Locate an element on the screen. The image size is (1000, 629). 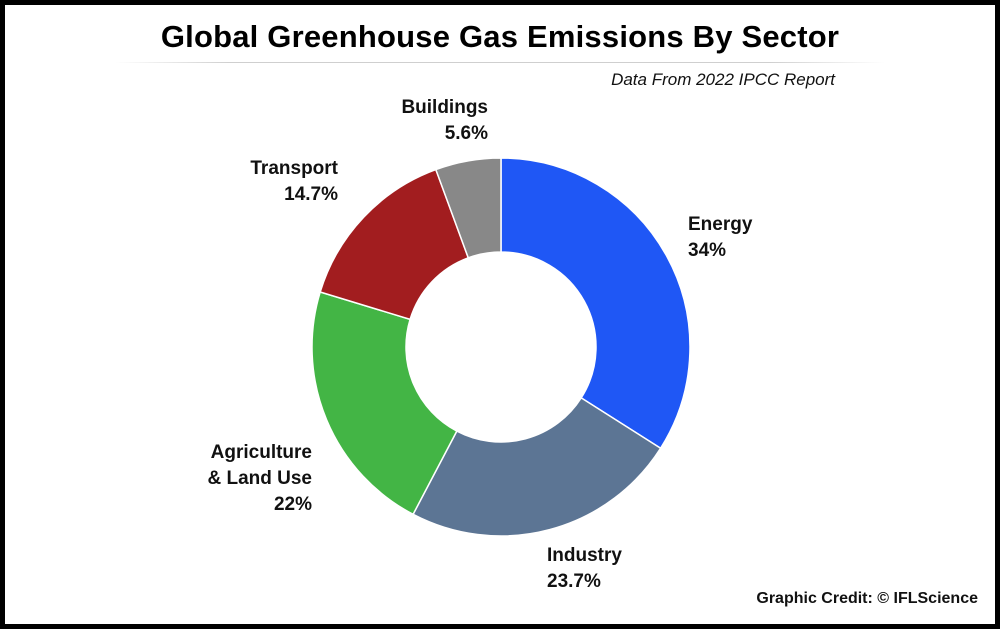
graphic-credit: Graphic Credit: © IFLScience is located at coordinates (867, 598).